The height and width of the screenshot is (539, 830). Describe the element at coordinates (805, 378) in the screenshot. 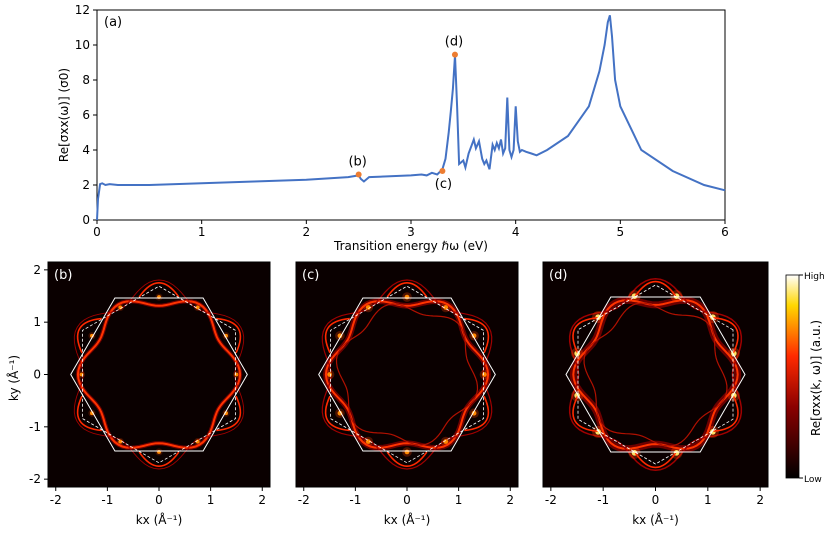

I see `colorbar: High Low Re[σxx(k, ω)] (a.u.)` at that location.